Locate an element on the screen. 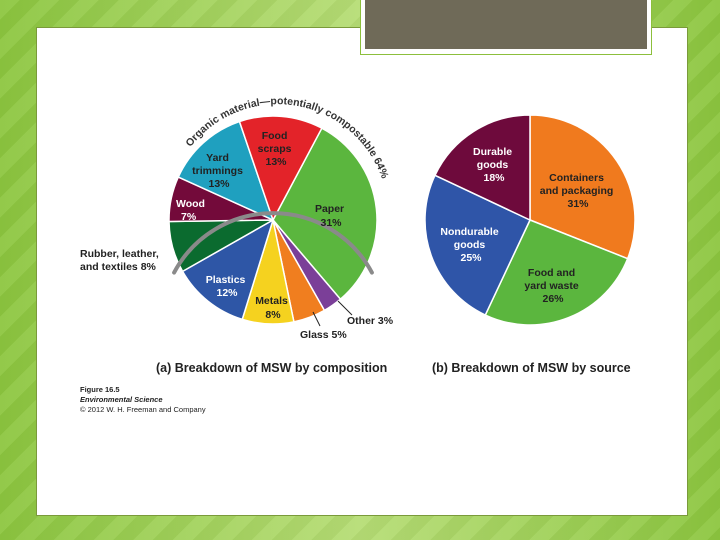  label-nondurable-goods: Nondurable goods 25% is located at coordinates (470, 245).